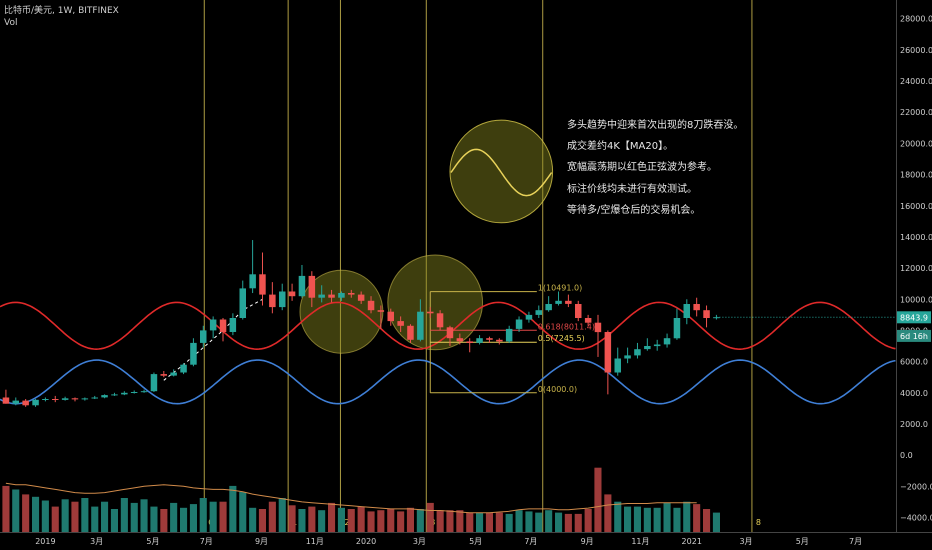 This screenshot has height=550, width=932. Describe the element at coordinates (213, 339) in the screenshot. I see `ma20-dashed-line` at that location.